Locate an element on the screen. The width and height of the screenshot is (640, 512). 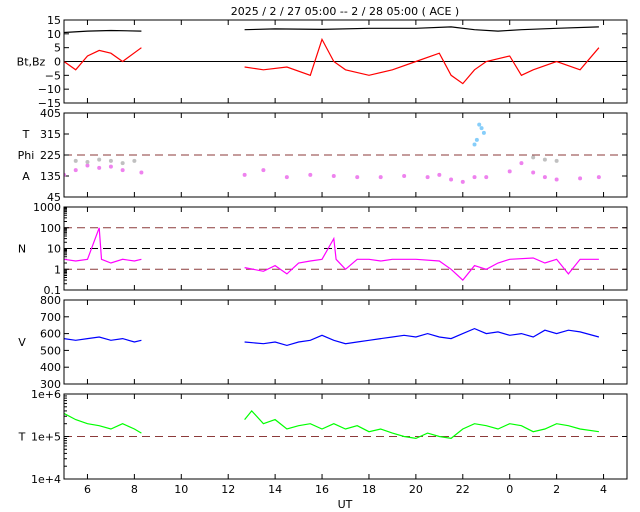
panel-frame-velocity is located at coordinates (345, 342).